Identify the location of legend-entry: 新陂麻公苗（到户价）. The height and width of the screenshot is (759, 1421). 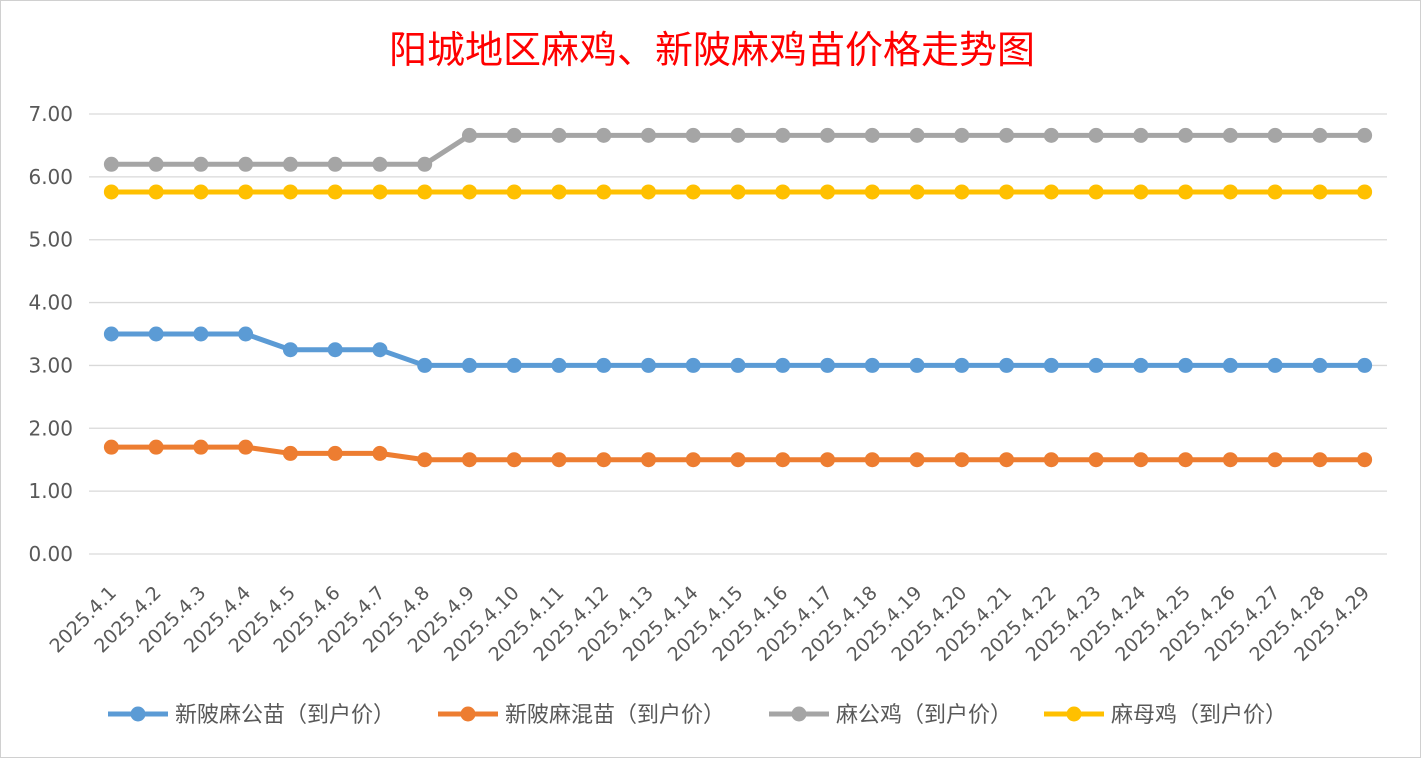
(251, 715).